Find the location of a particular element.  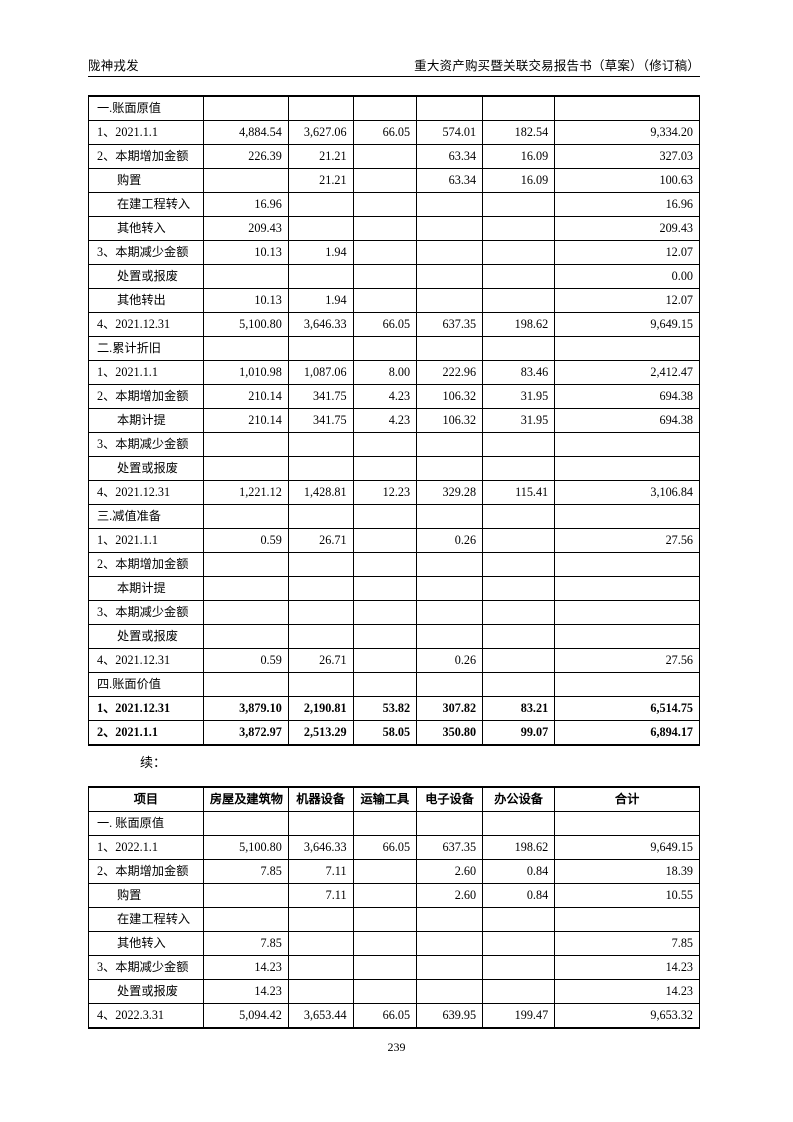

row-value-cell: 18.39 is located at coordinates (627, 871).